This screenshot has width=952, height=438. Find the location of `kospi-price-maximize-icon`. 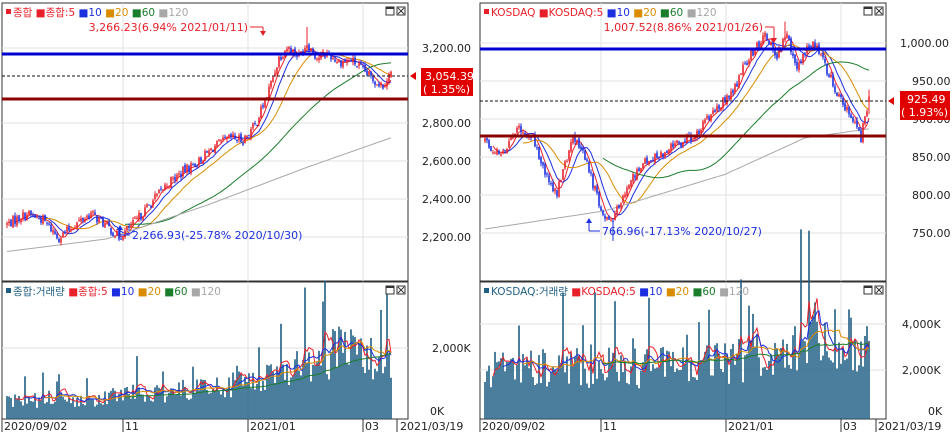

kospi-price-maximize-icon is located at coordinates (390, 11).